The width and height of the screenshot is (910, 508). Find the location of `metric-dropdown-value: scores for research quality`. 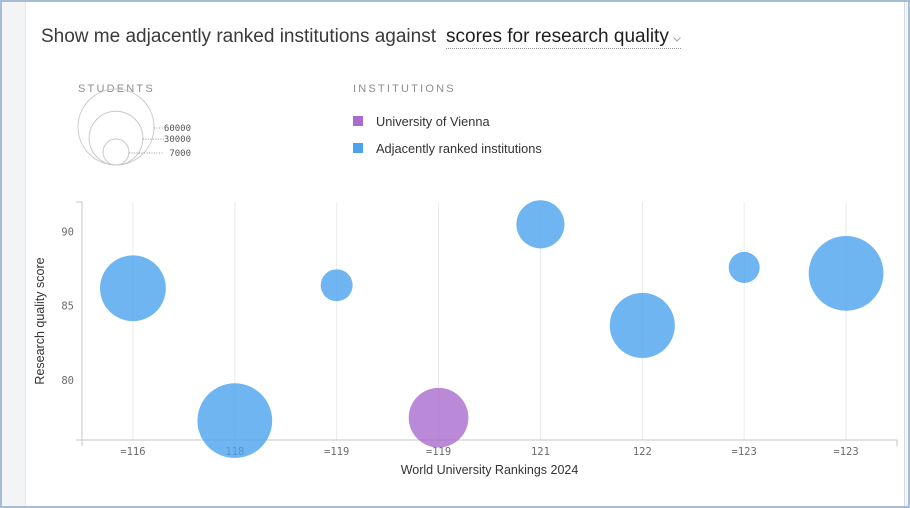

metric-dropdown-value: scores for research quality is located at coordinates (557, 36).